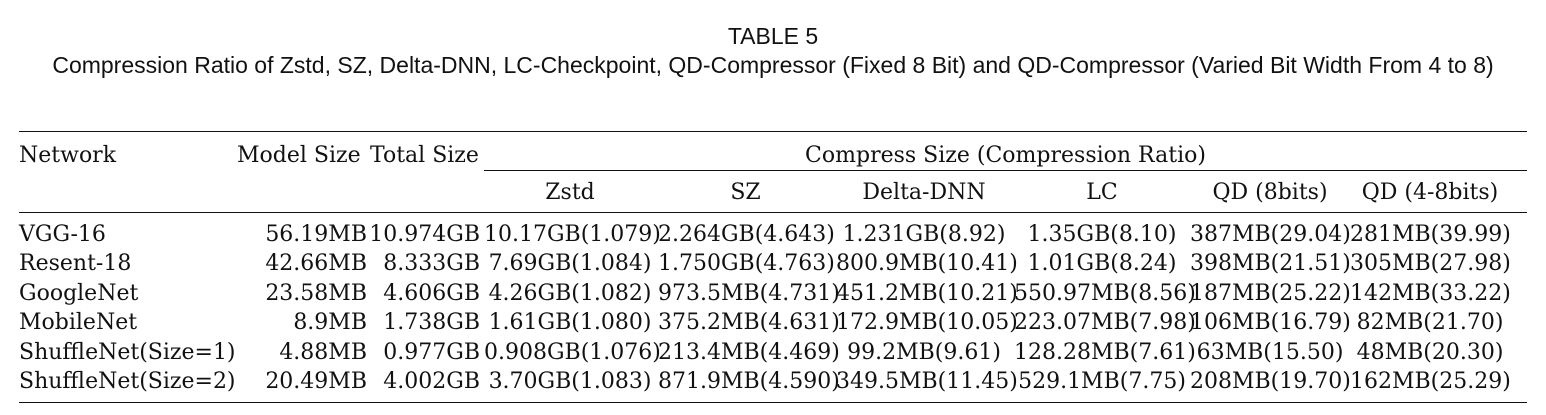 This screenshot has width=1546, height=415. What do you see at coordinates (927, 293) in the screenshot?
I see `cell-delta-dnn: 451.2MB(10.21)` at bounding box center [927, 293].